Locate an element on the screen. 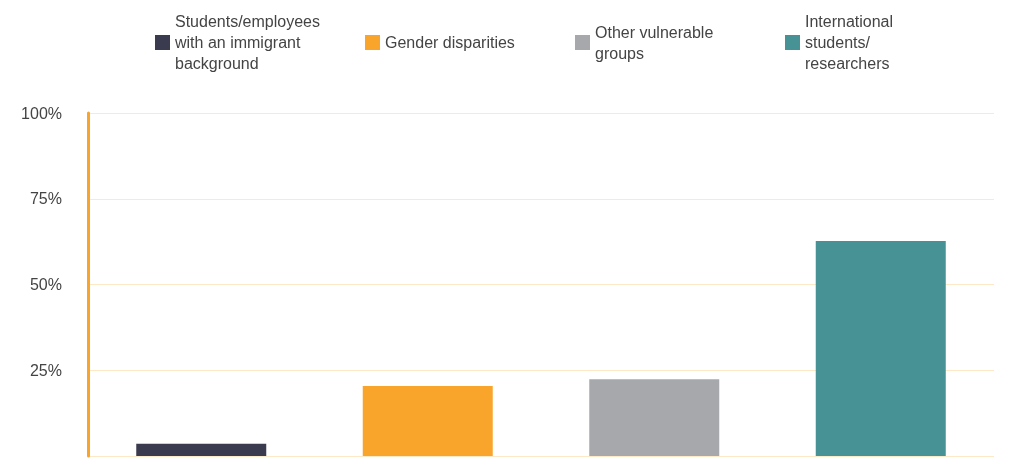 This screenshot has height=466, width=1018. y-tick-label: 25% is located at coordinates (45, 370).